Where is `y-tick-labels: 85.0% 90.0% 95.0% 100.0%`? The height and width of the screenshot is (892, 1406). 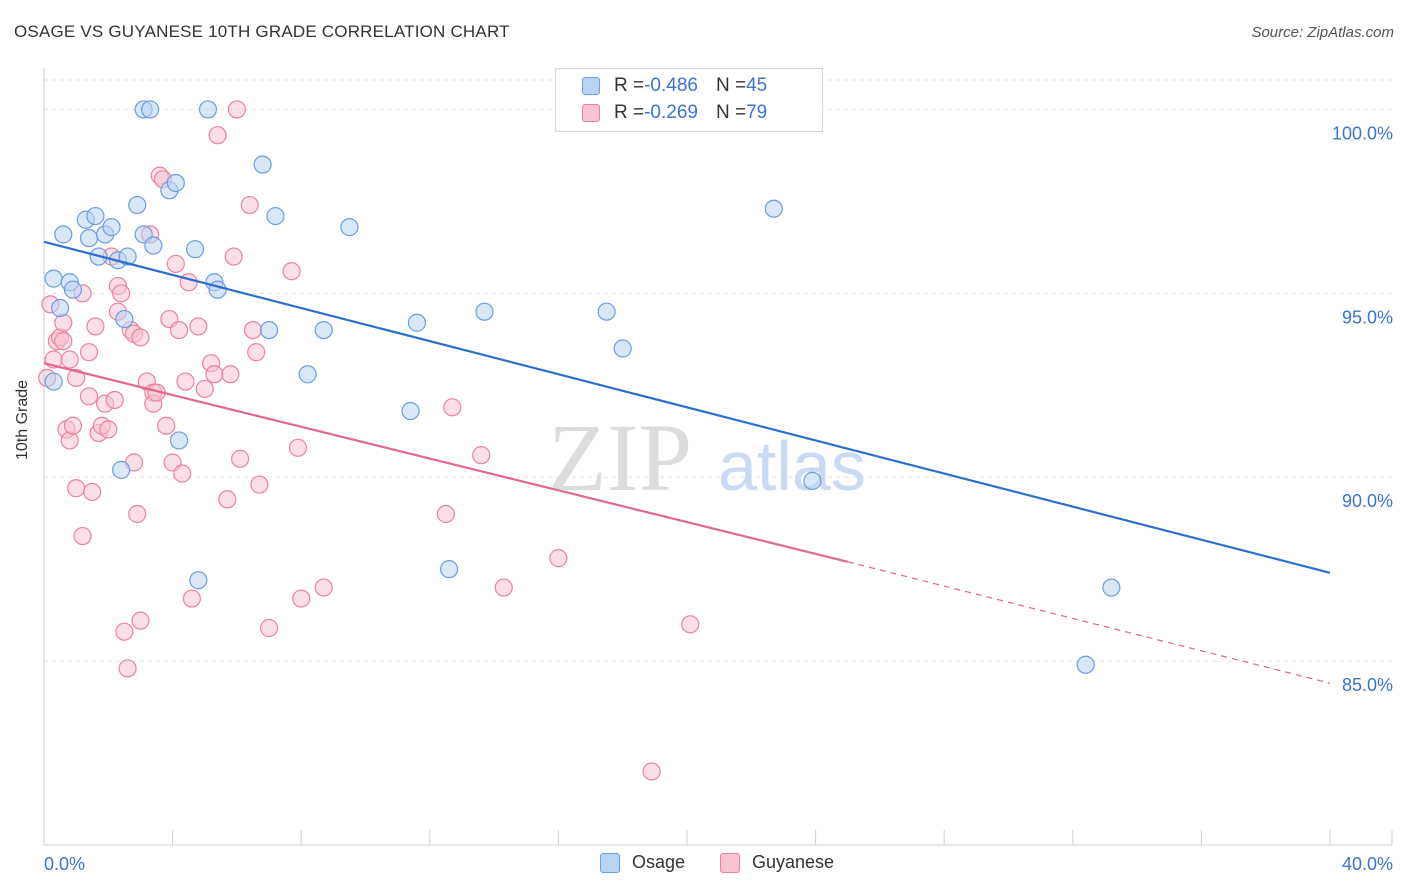 y-tick-labels: 85.0% 90.0% 95.0% 100.0% is located at coordinates (1362, 409).